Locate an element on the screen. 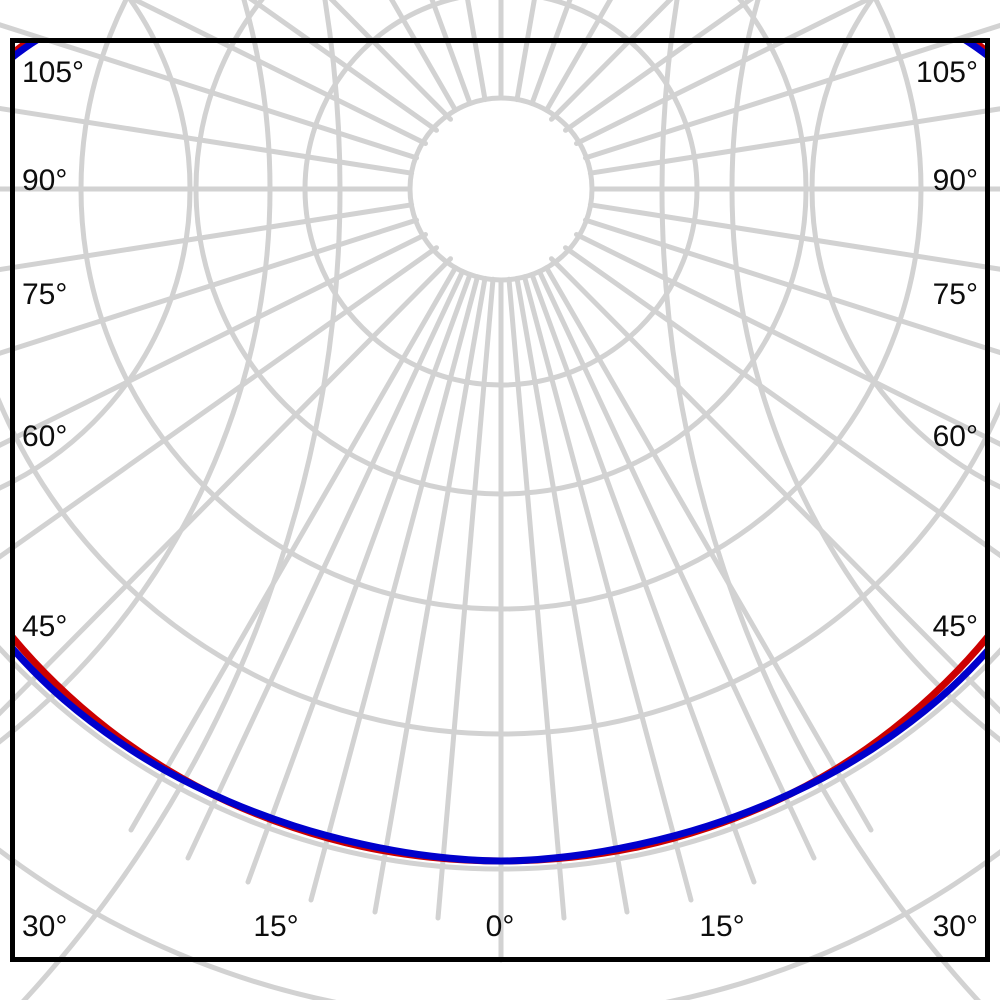  grid-meridian--20 is located at coordinates (359, 578).